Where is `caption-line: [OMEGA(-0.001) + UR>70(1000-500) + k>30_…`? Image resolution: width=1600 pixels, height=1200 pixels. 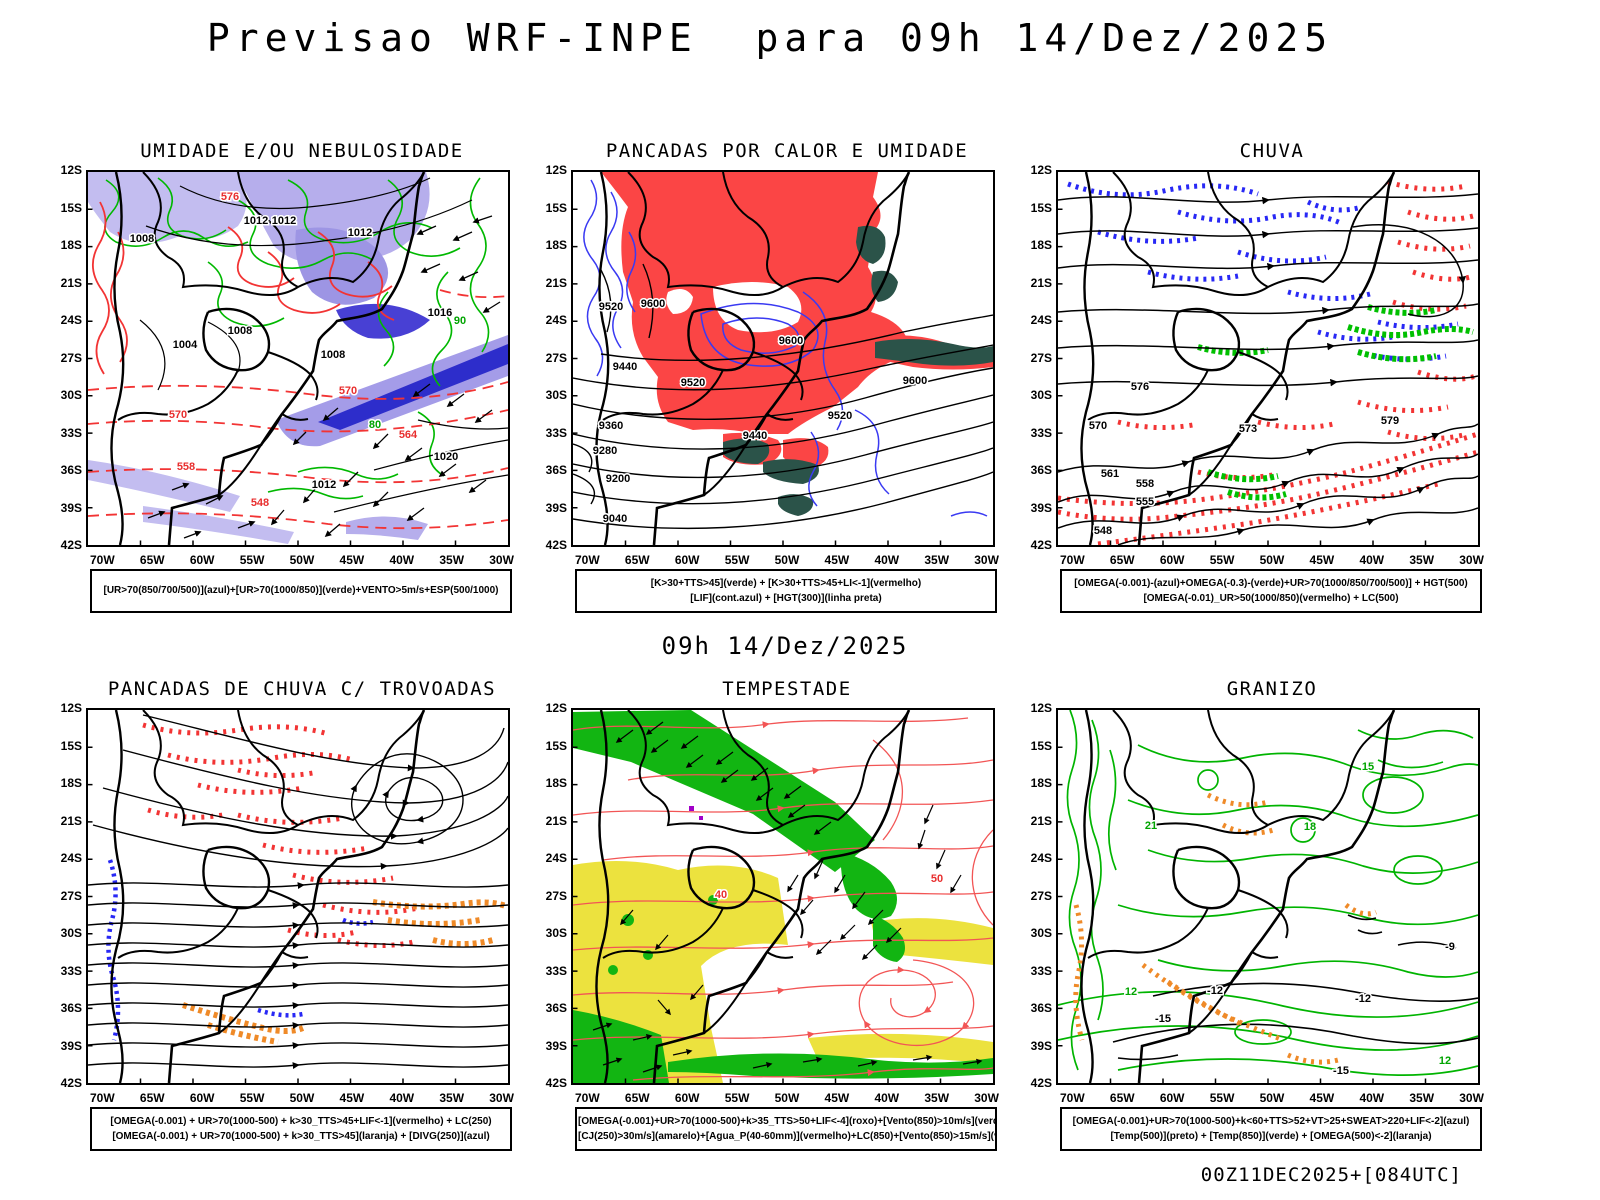
caption-line: [OMEGA(-0.001) + UR>70(1000-500) + k>30_… is located at coordinates (301, 1136).